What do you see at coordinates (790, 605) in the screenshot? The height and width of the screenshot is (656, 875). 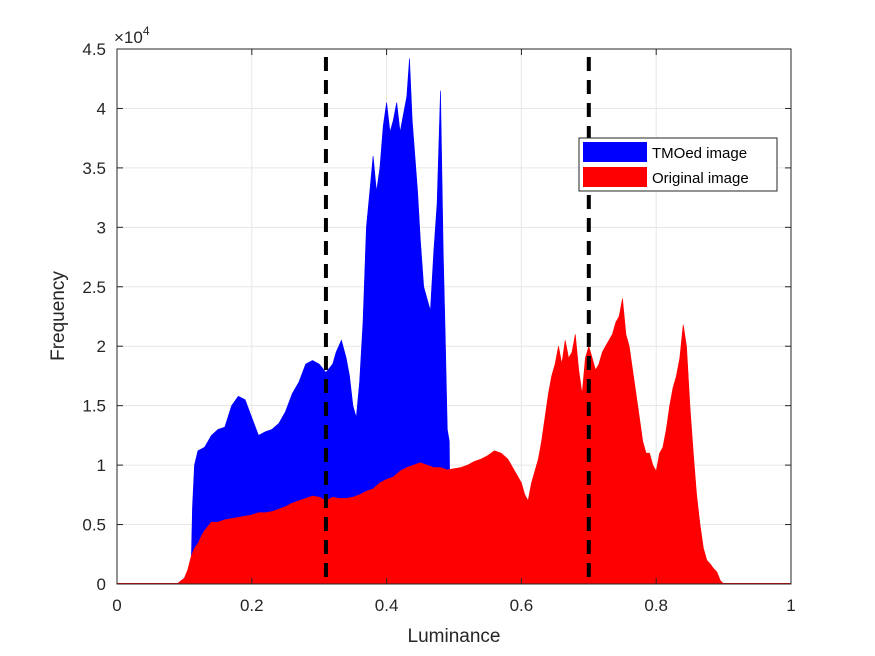 I see `x-tick-label-5: 1` at bounding box center [790, 605].